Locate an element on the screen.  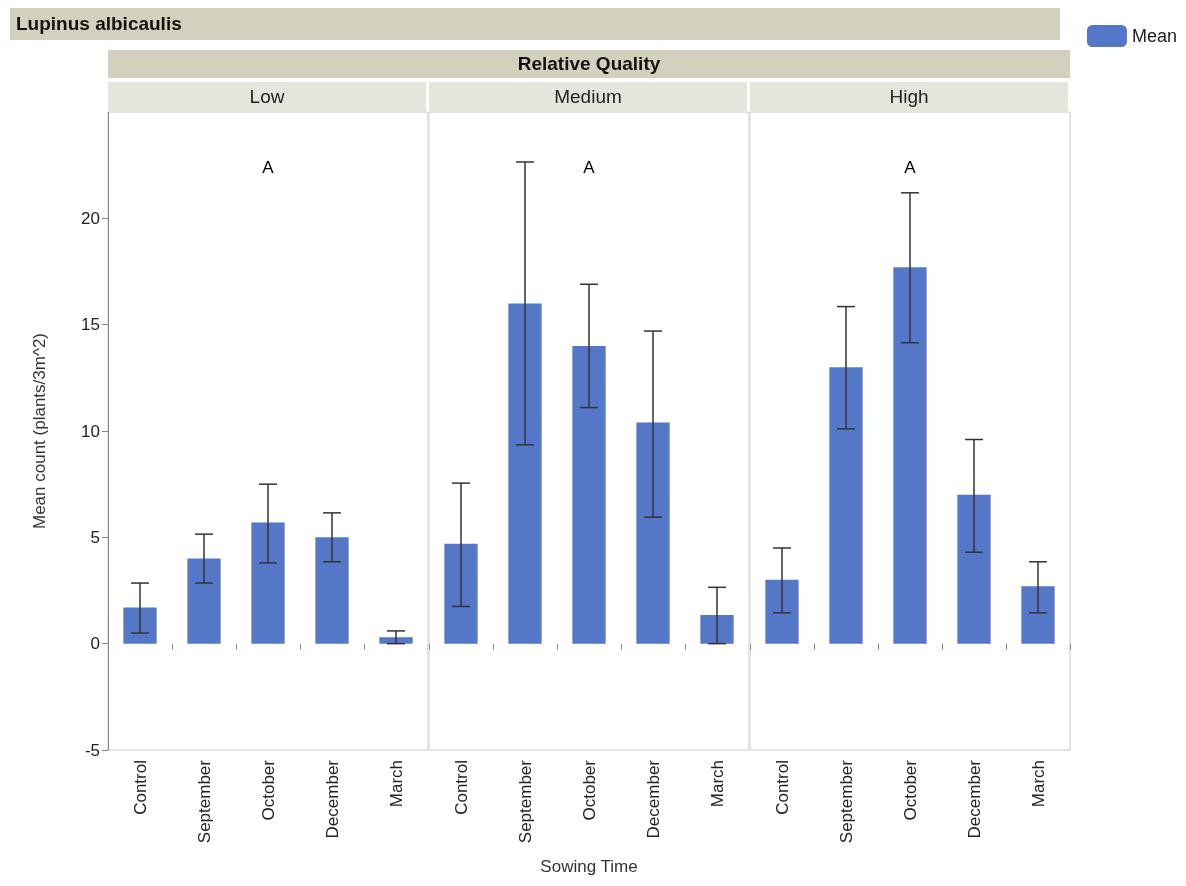
y-tick-label: 15 is located at coordinates (90, 325).